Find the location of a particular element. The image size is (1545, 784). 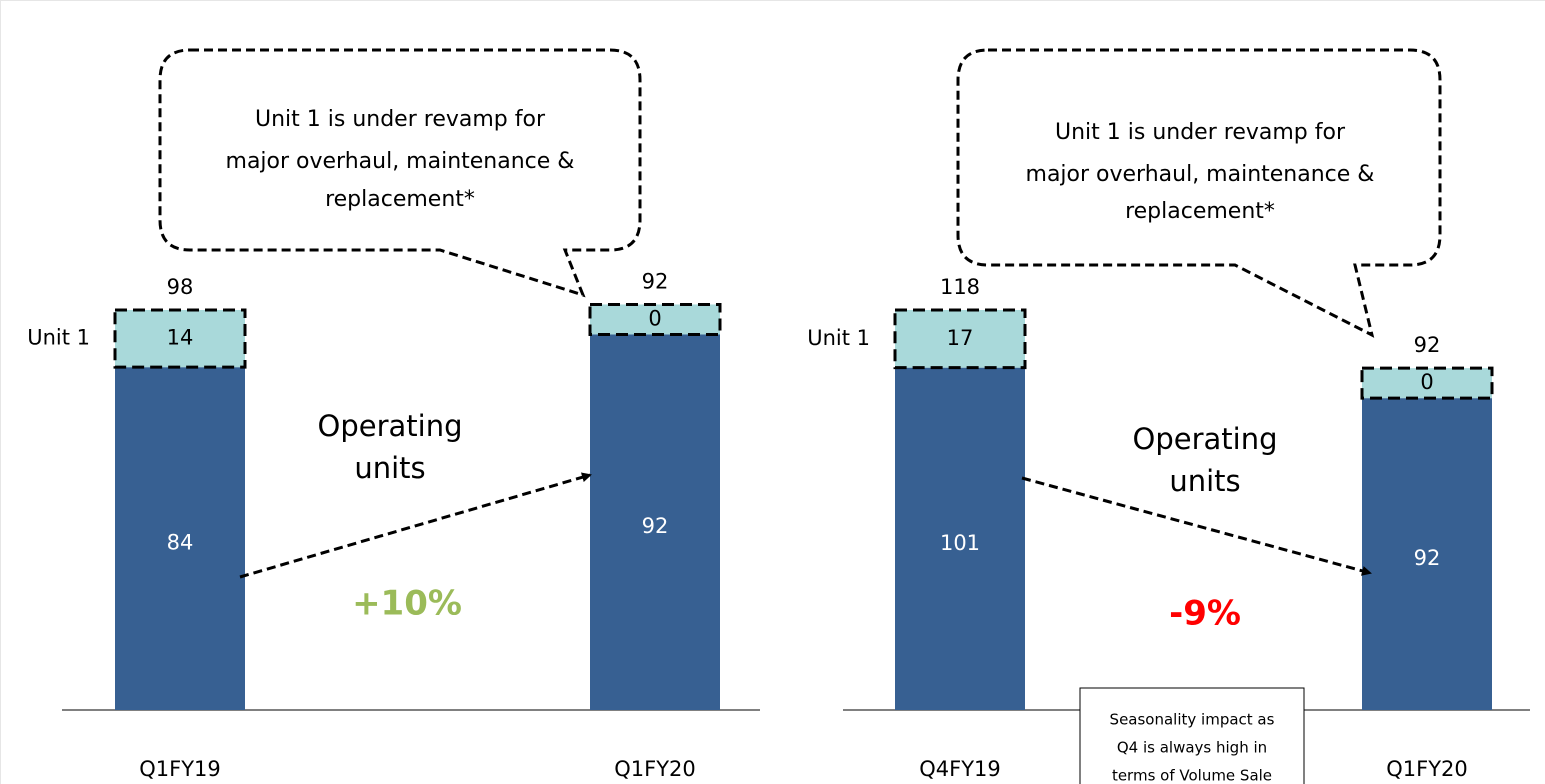

value-label: 17 is located at coordinates (960, 338).